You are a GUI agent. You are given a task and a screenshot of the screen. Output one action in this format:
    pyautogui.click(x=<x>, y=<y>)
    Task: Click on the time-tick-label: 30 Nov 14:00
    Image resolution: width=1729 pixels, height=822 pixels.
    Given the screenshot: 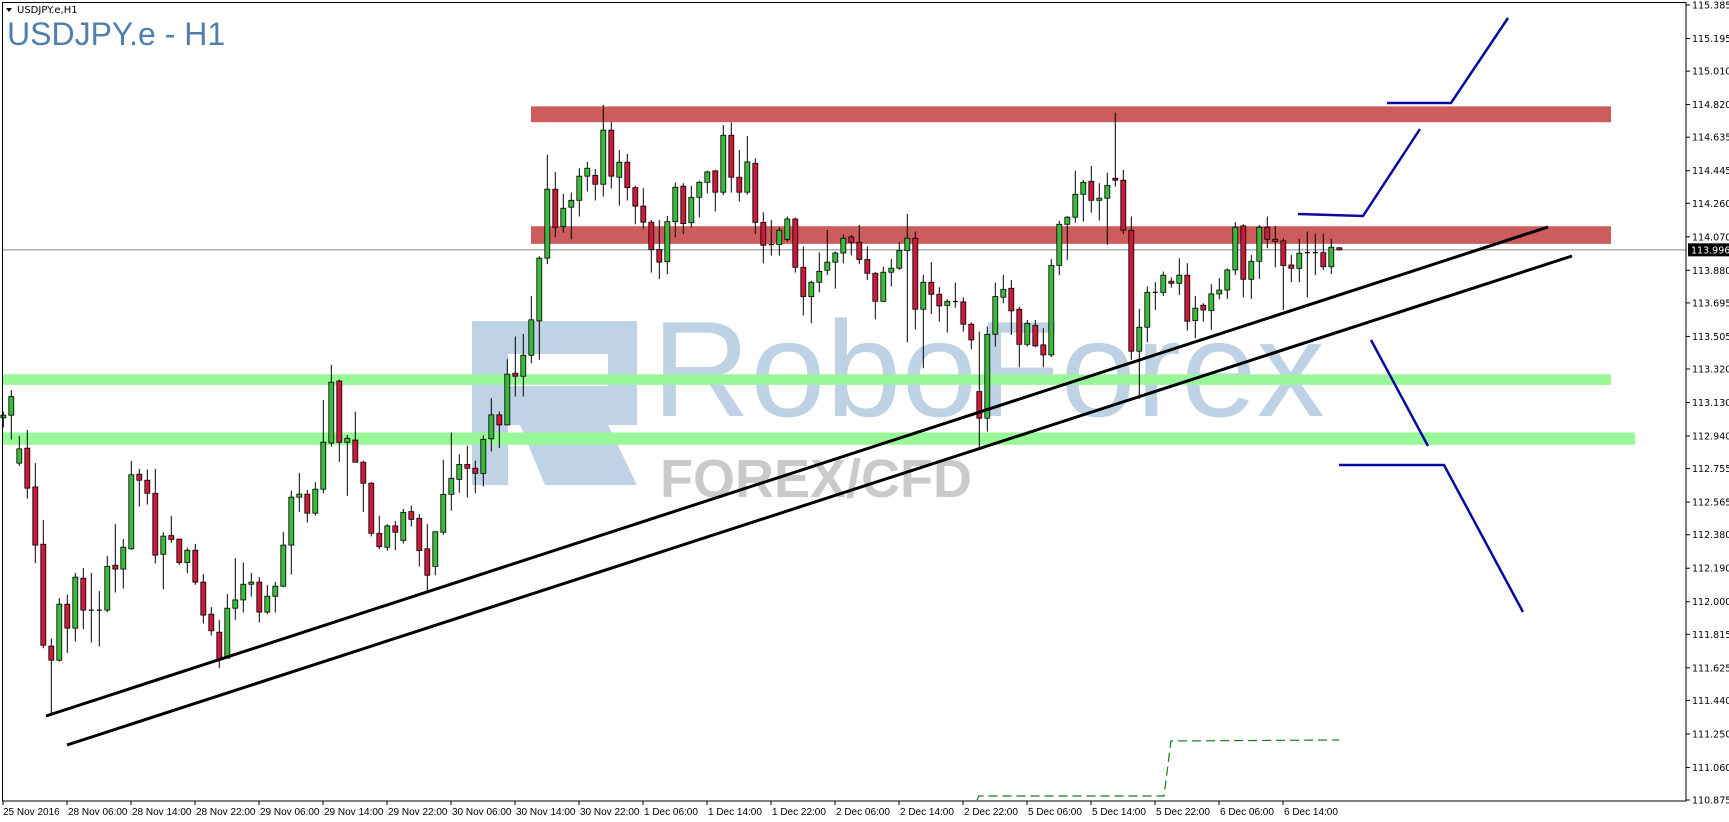 What is the action you would take?
    pyautogui.click(x=546, y=812)
    